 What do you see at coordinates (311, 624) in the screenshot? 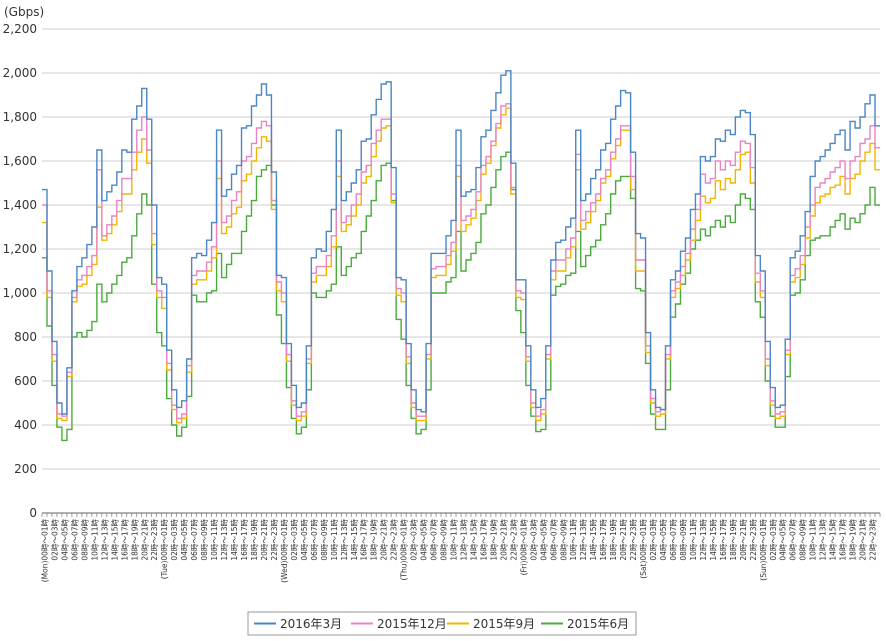
I see `legend-label: 2016年3月` at bounding box center [311, 624].